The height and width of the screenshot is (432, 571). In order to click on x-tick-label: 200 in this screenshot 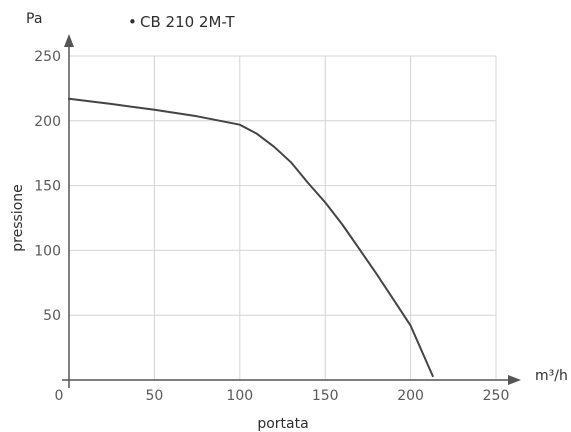, I will do `click(410, 396)`.